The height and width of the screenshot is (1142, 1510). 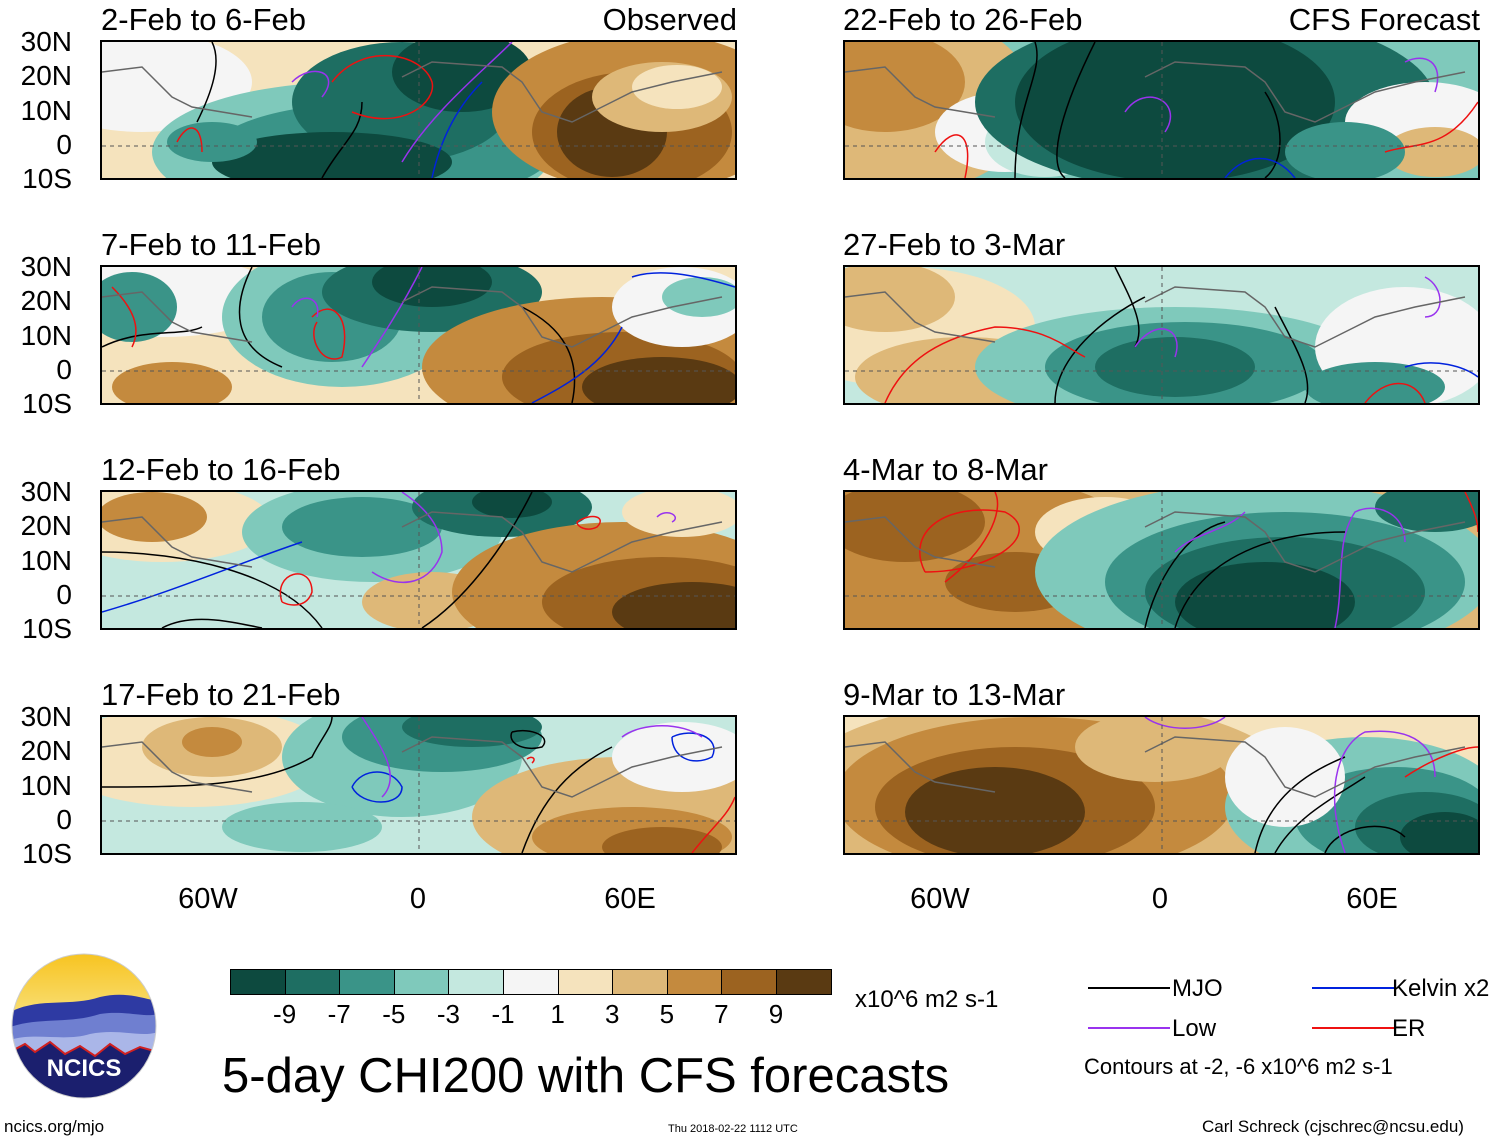 I want to click on colorbar-label: 1, so click(x=557, y=1014).